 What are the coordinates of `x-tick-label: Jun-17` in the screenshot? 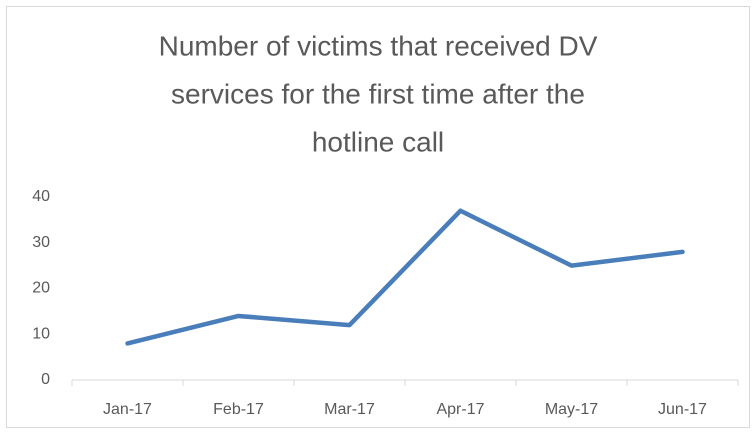 It's located at (682, 409).